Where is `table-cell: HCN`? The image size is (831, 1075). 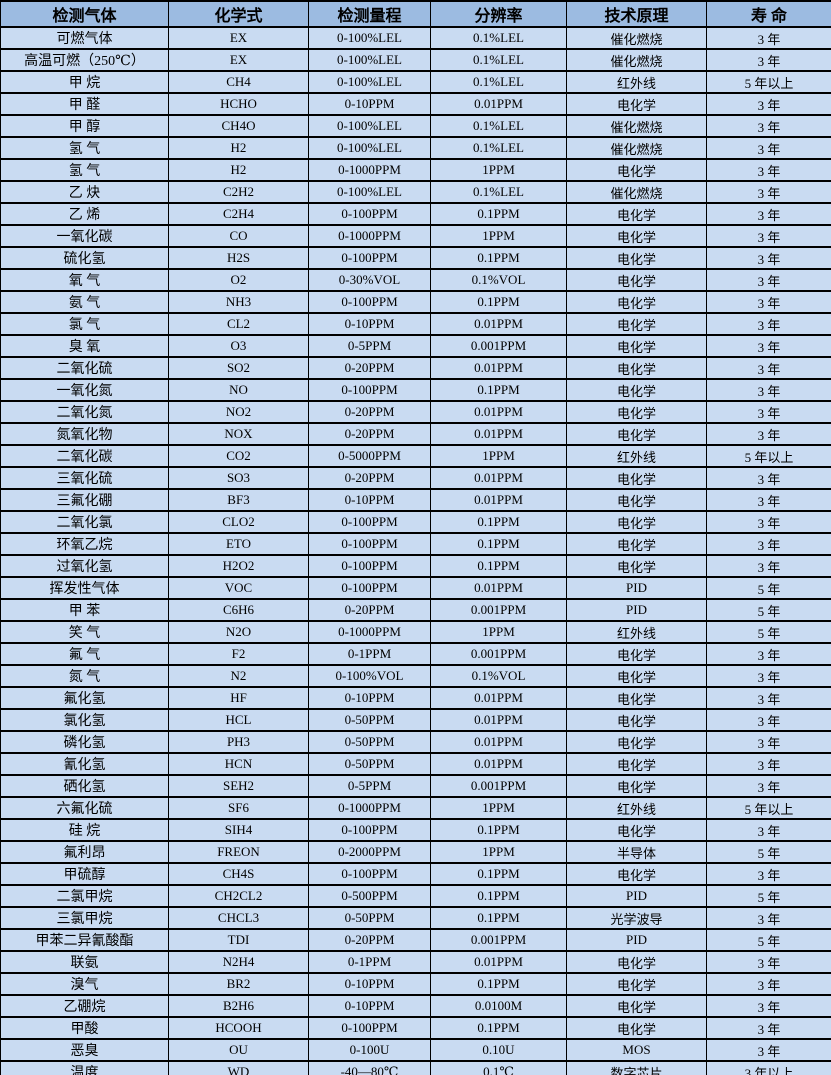 table-cell: HCN is located at coordinates (238, 764).